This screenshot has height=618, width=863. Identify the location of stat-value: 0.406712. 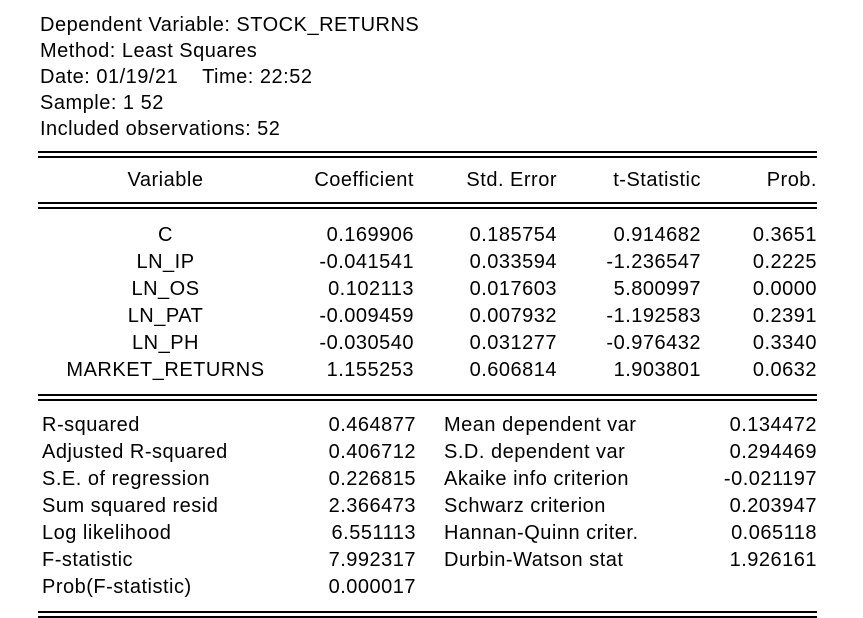
(372, 452).